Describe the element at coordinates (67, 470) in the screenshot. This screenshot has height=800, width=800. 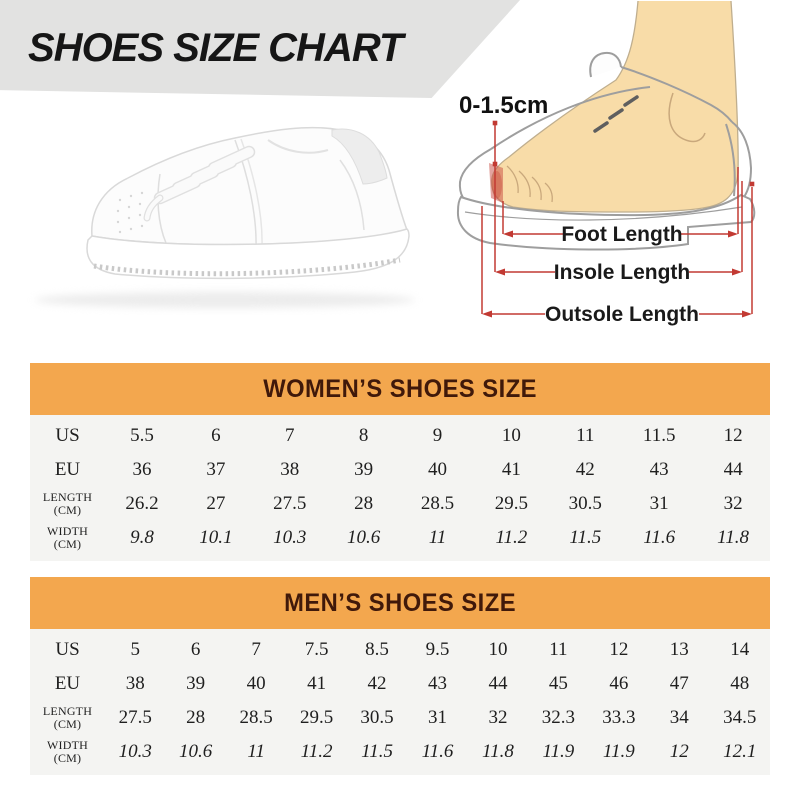
I see `row-label: EU` at that location.